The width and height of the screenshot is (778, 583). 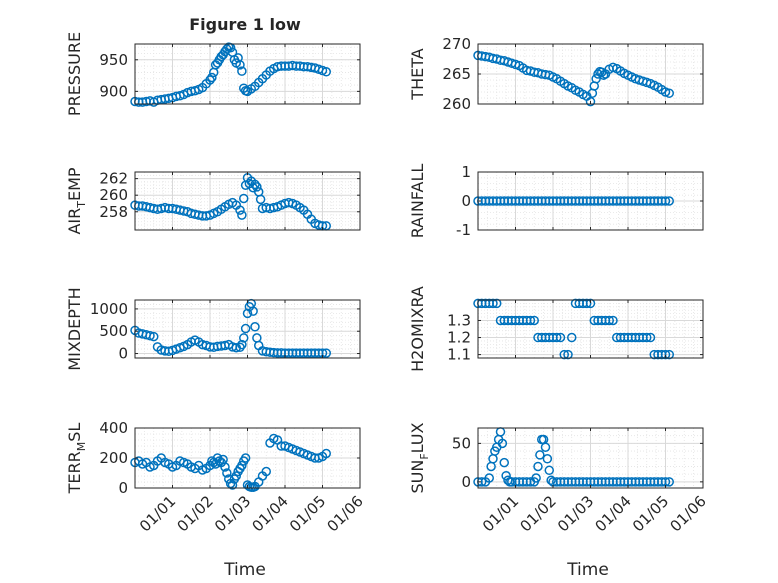 What do you see at coordinates (456, 44) in the screenshot?
I see `theta-y-tick-label: 270` at bounding box center [456, 44].